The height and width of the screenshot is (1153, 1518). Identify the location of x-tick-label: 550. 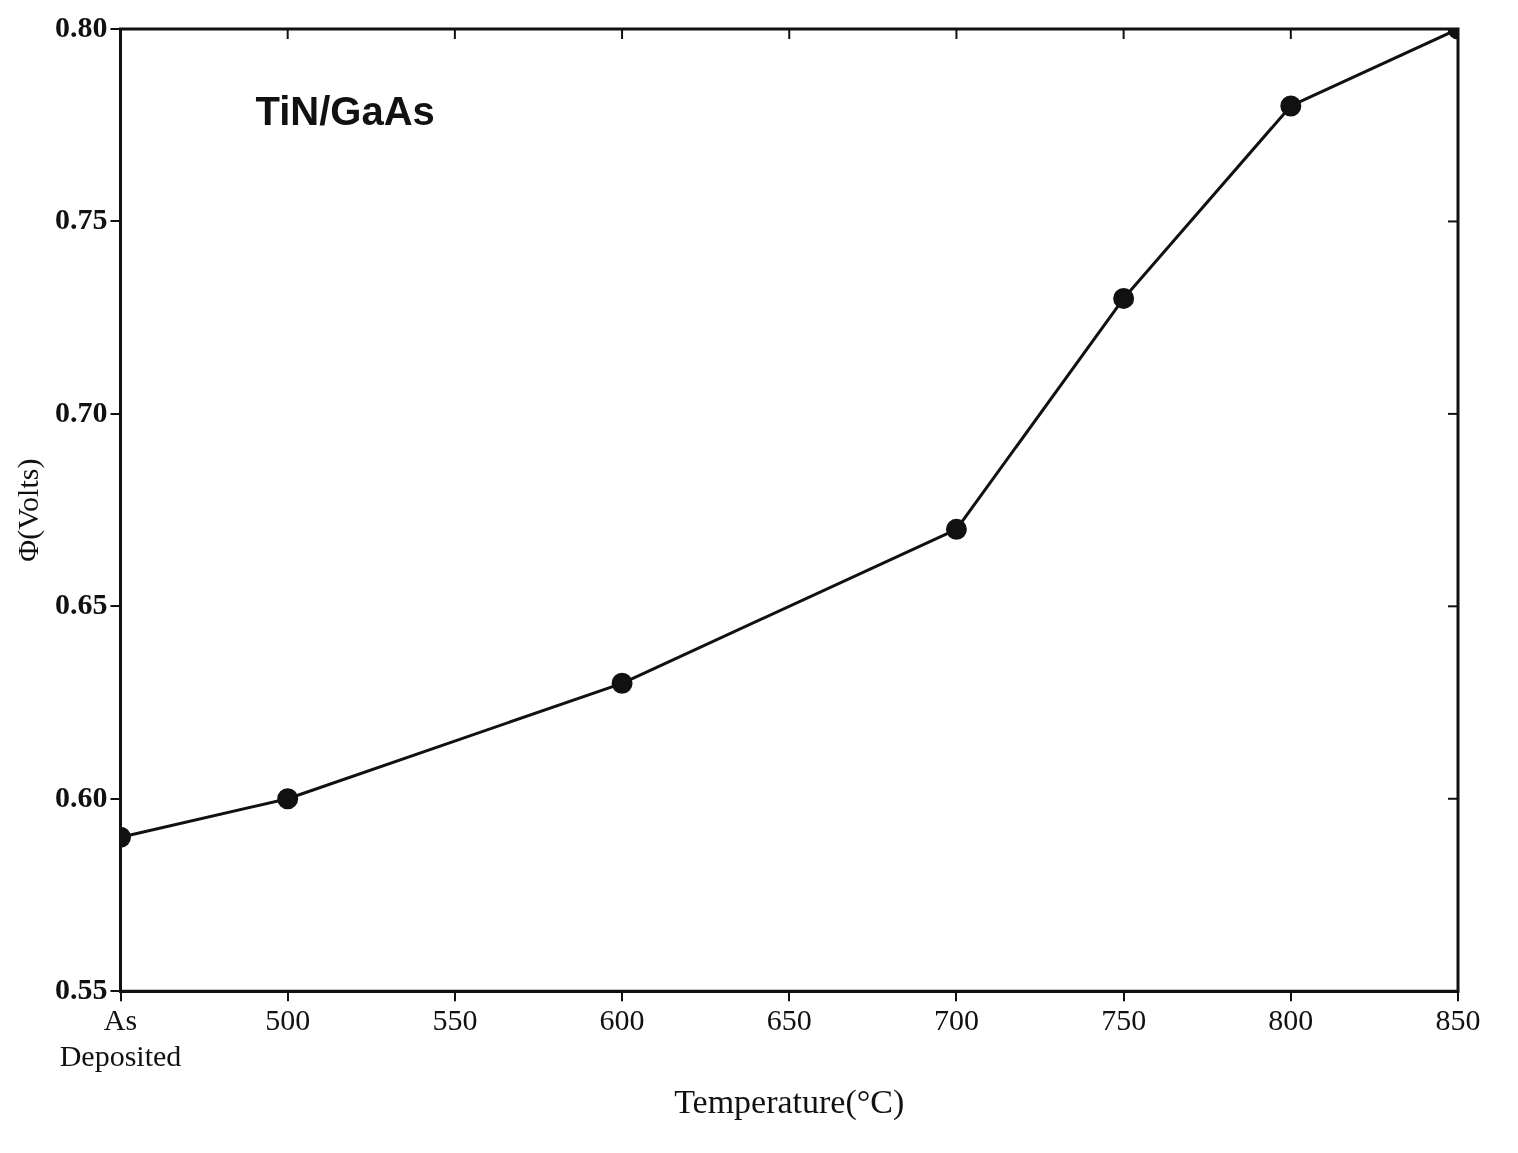
(455, 1020).